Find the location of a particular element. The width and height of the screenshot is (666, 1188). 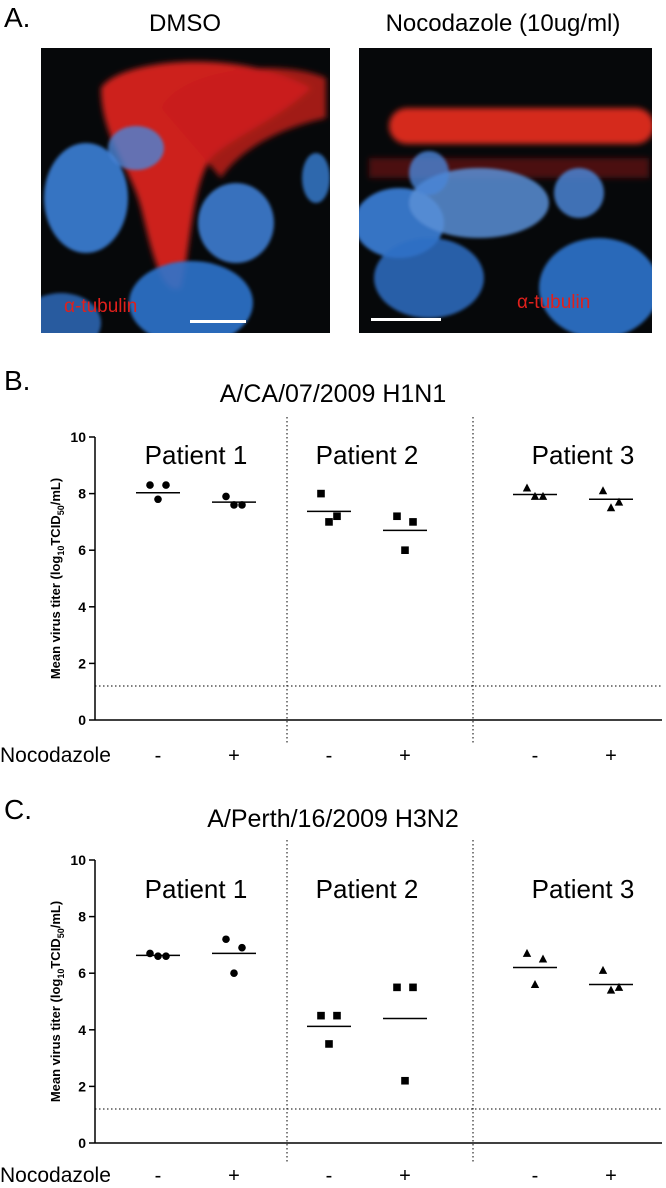

panel-b-letter: B. is located at coordinates (17, 380).